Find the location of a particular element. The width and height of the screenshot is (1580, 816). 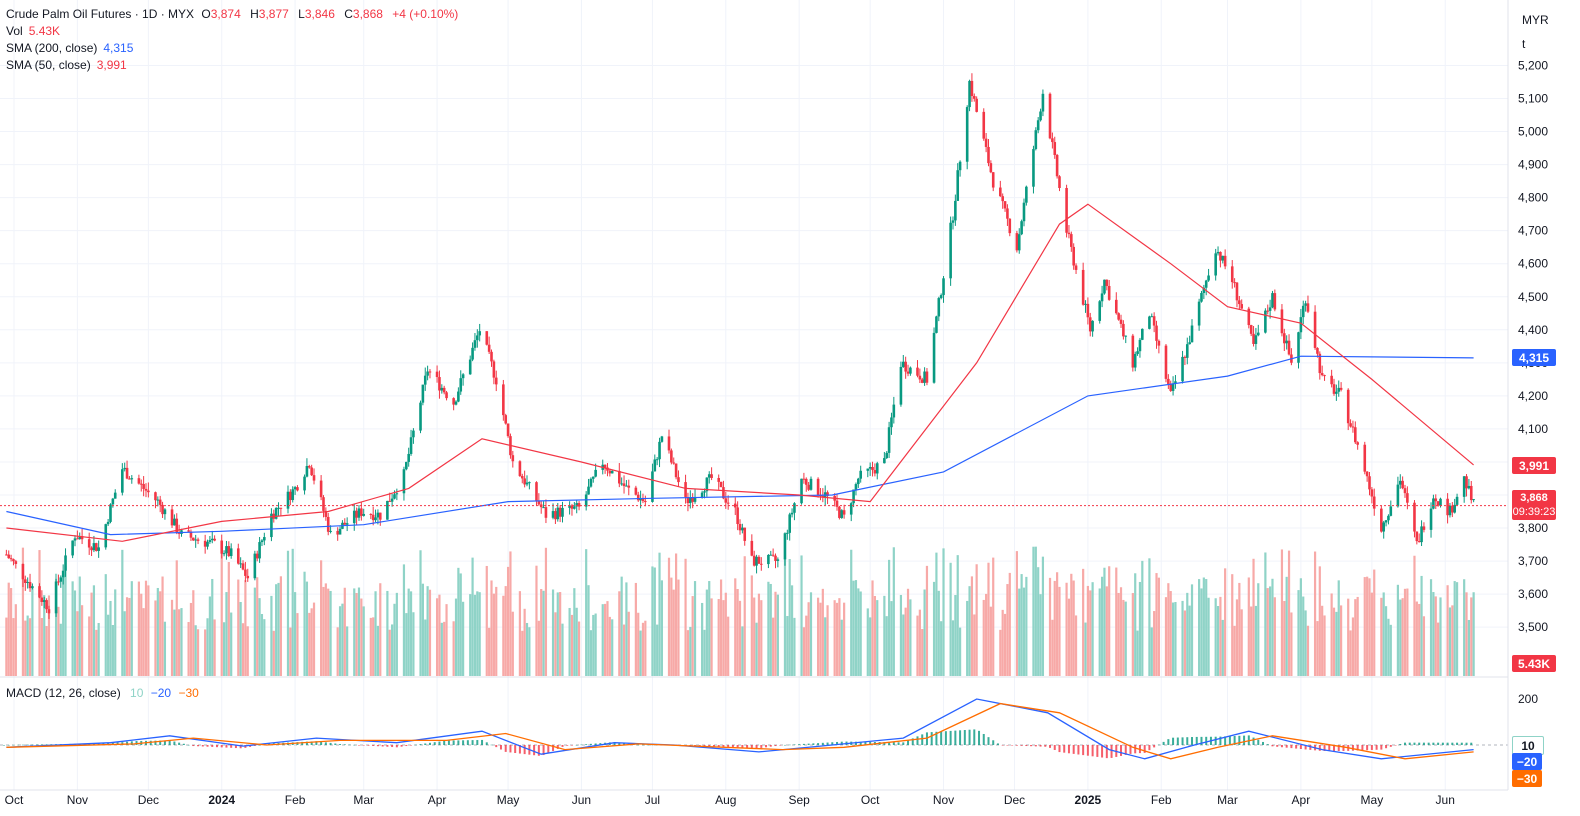

macd-legend: MACD (12, 26, close) 10 −20 −30 is located at coordinates (102, 693).